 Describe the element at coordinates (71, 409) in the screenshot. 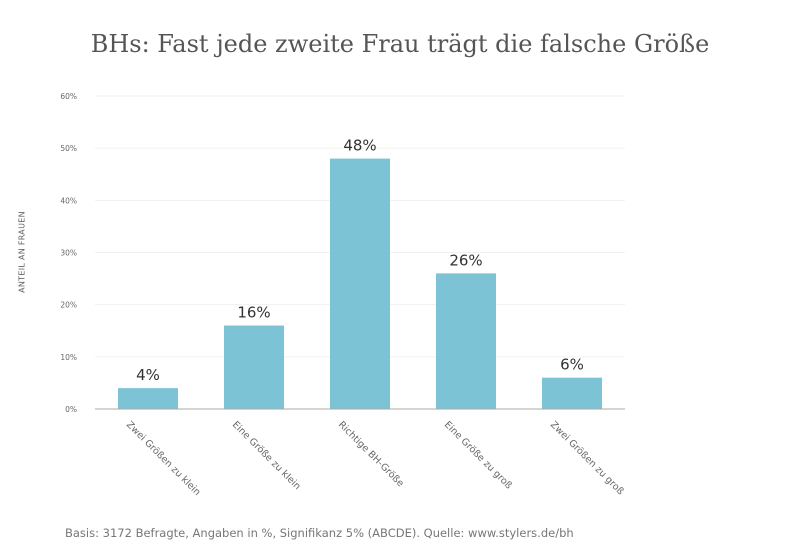

I see `y-tick-label: 0%` at that location.